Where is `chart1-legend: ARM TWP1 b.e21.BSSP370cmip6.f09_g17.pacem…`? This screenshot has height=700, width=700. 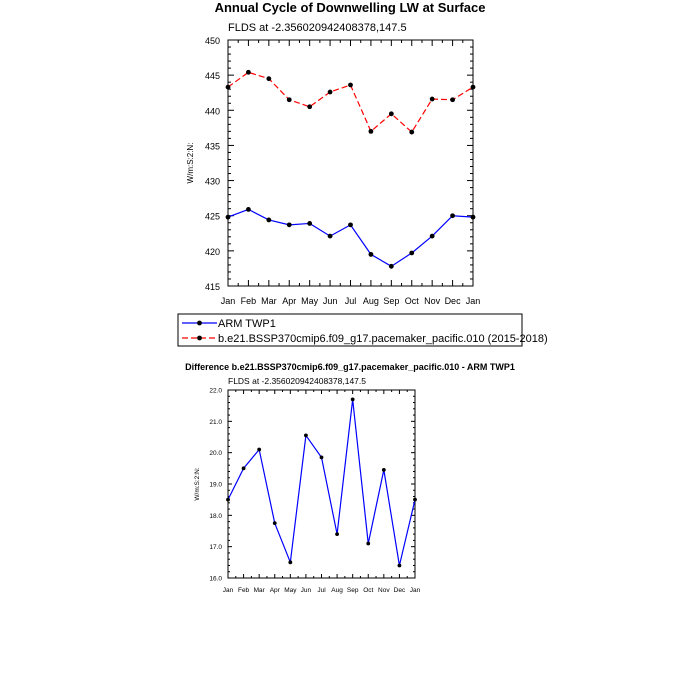 chart1-legend: ARM TWP1 b.e21.BSSP370cmip6.f09_g17.pacem… is located at coordinates (362, 330).